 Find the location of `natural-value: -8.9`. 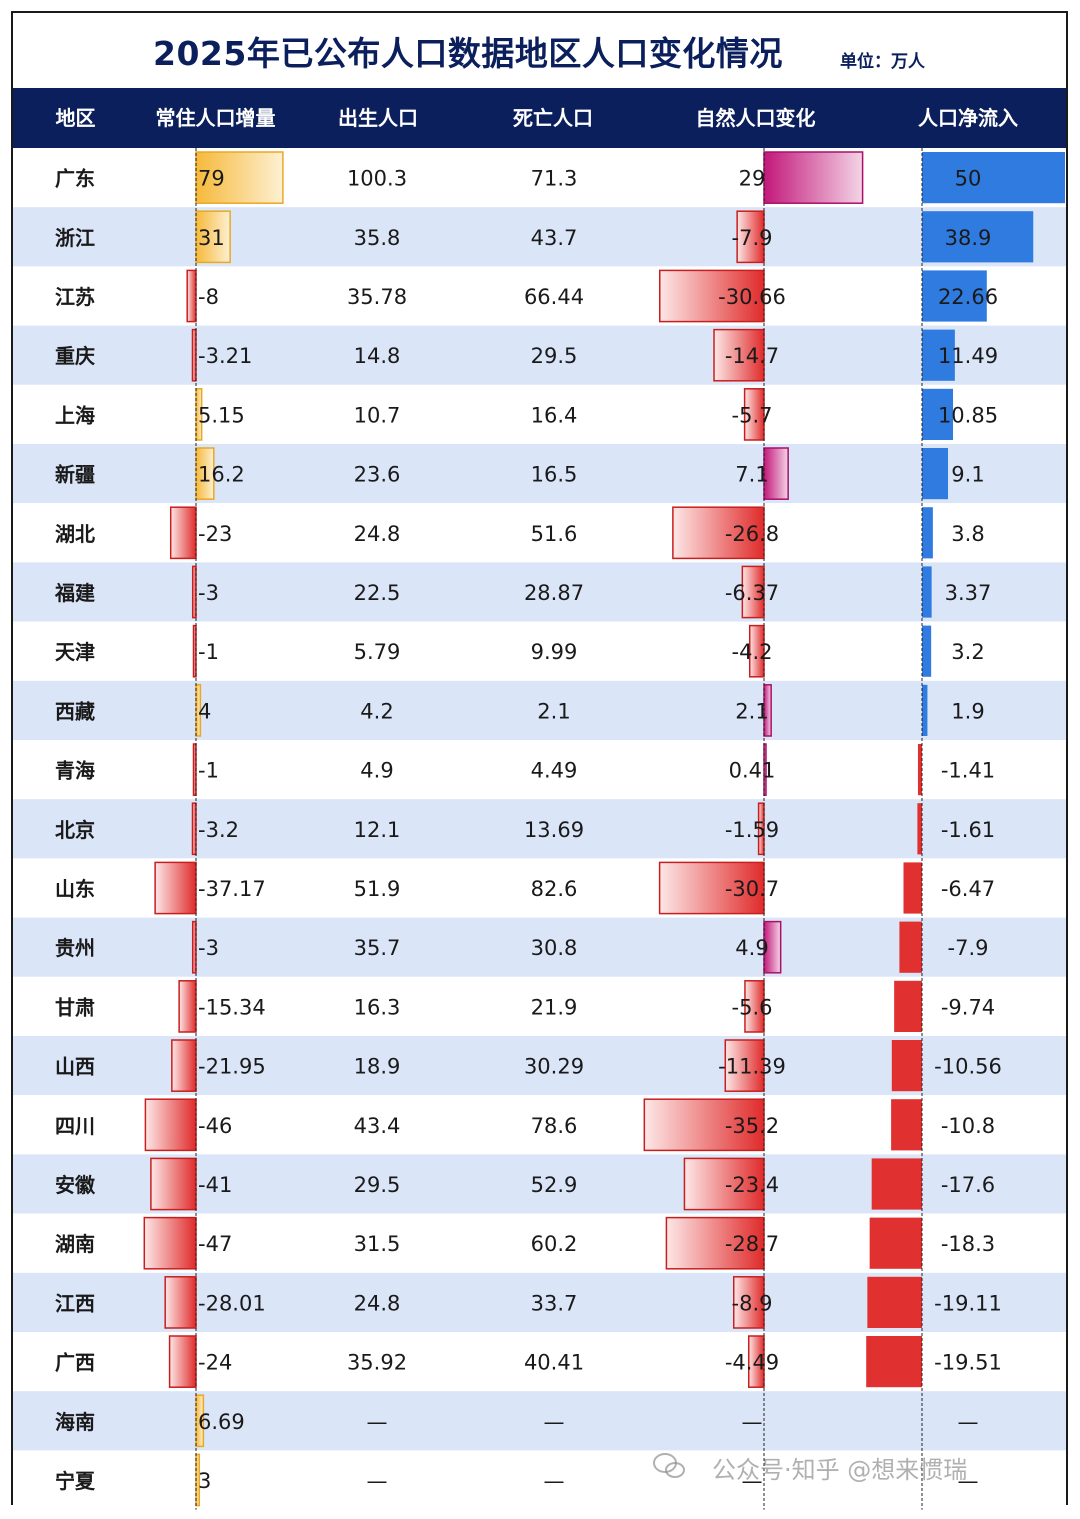

natural-value: -8.9 is located at coordinates (752, 1303).